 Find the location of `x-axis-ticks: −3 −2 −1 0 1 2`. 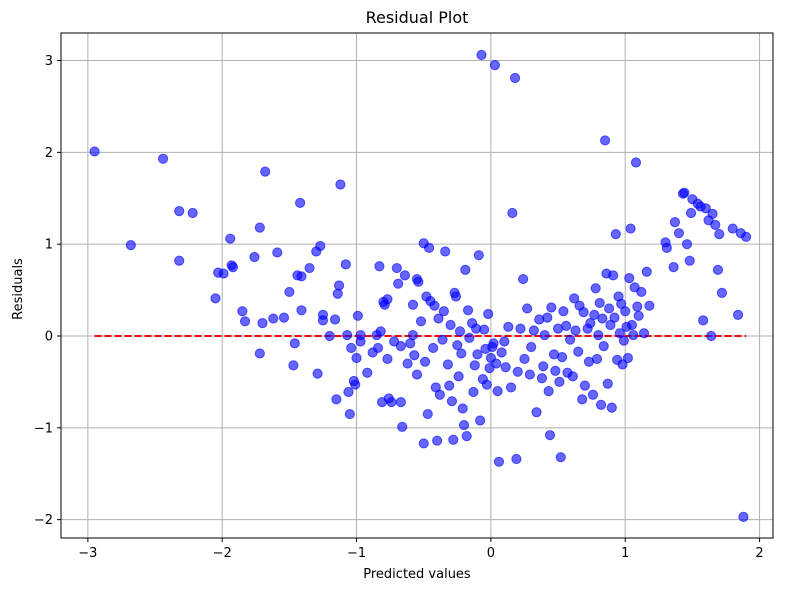

x-axis-ticks: −3 −2 −1 0 1 2 is located at coordinates (421, 549).